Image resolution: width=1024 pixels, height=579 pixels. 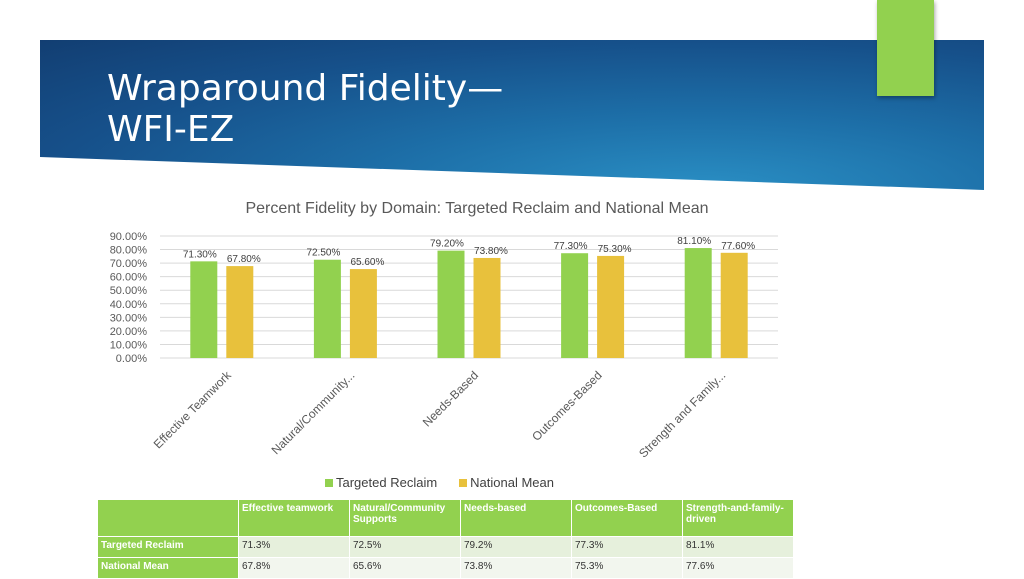 What do you see at coordinates (131, 359) in the screenshot?
I see `y-tick-label: 0.00%` at bounding box center [131, 359].